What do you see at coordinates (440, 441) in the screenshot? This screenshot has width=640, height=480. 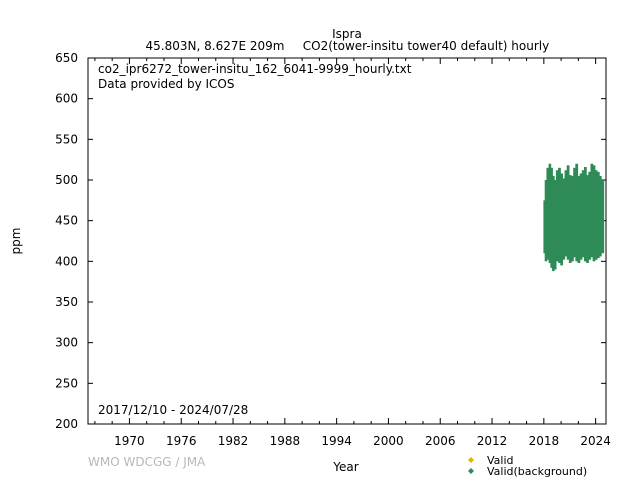 I see `x-tick-label-2006: 2006` at bounding box center [440, 441].